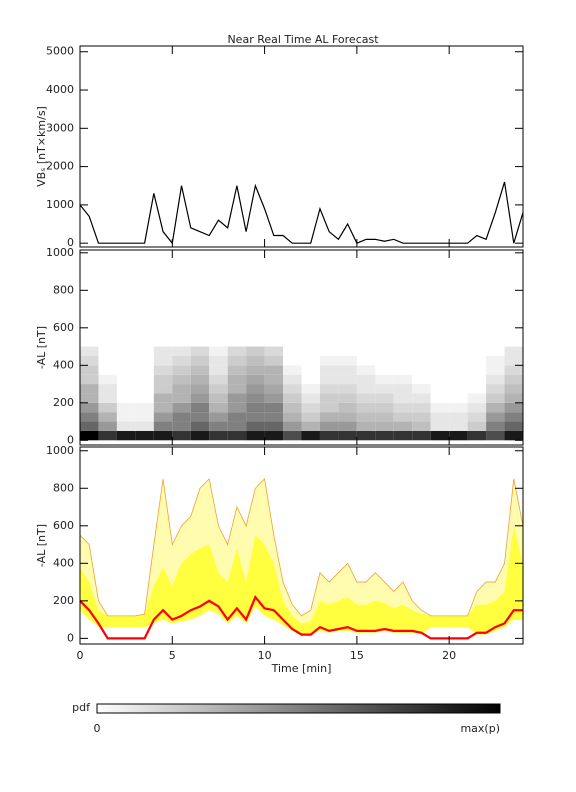  What do you see at coordinates (357, 655) in the screenshot?
I see `x-tick-label: 15` at bounding box center [357, 655].